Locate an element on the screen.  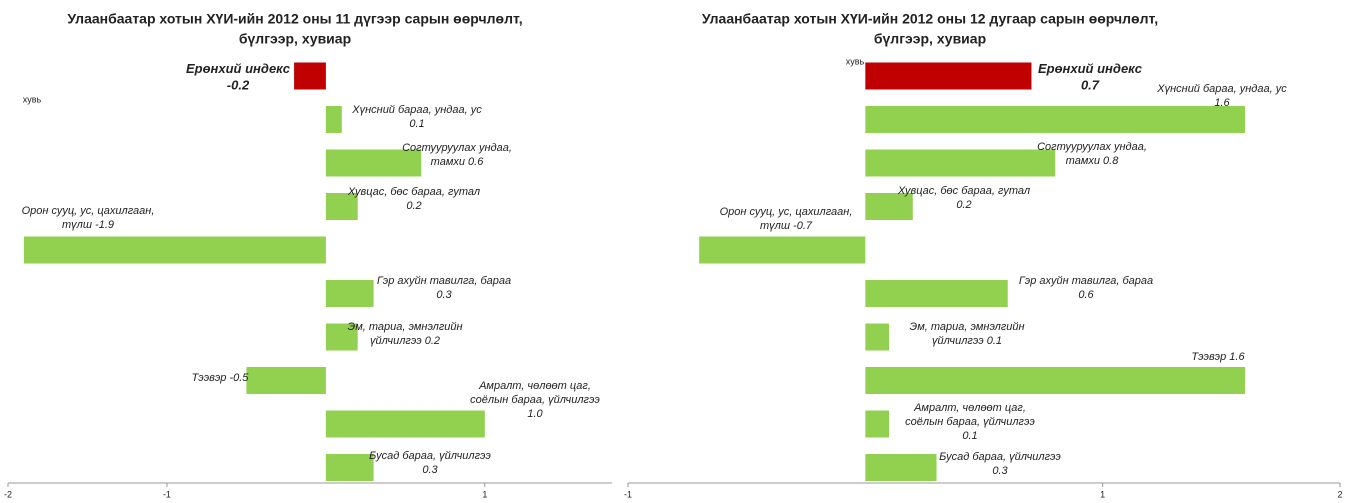
bar-label: тамхи 0.8 is located at coordinates (1093, 161).